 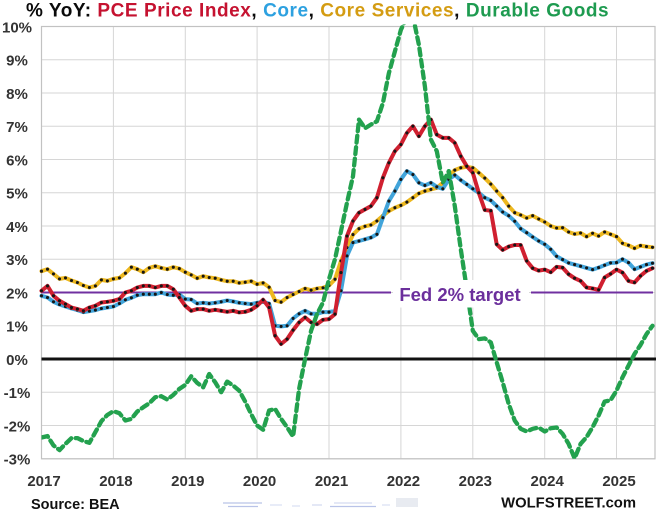 What do you see at coordinates (17, 260) in the screenshot?
I see `svg-text: 3%` at bounding box center [17, 260].